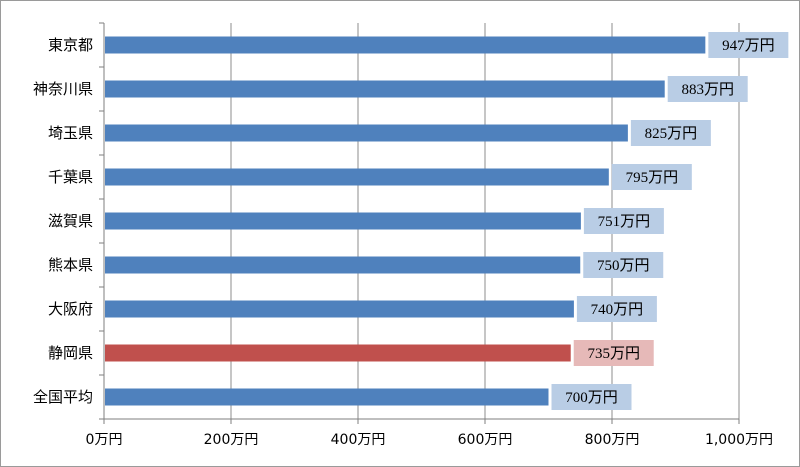 The width and height of the screenshot is (800, 467). Describe the element at coordinates (485, 440) in the screenshot. I see `x-tick-label-3: 600万円` at that location.